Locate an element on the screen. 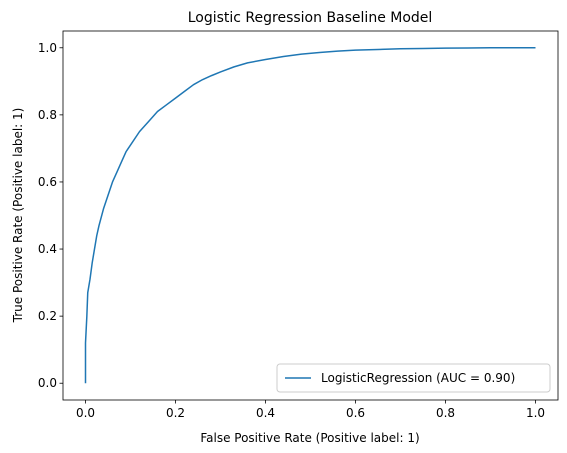  legend-box is located at coordinates (413, 378).